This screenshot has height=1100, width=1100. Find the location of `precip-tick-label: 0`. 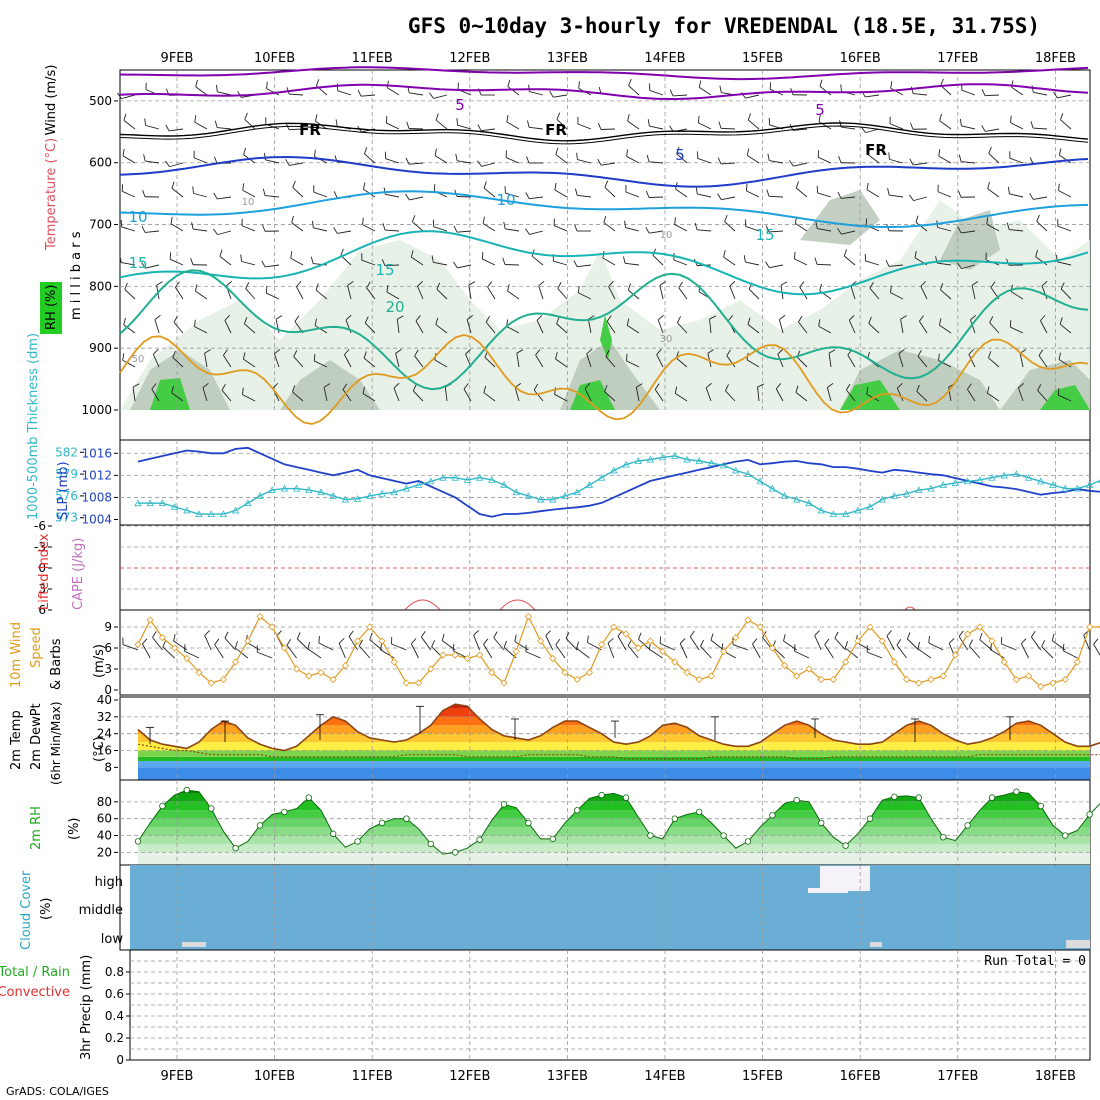

precip-tick-label: 0 is located at coordinates (120, 1060).